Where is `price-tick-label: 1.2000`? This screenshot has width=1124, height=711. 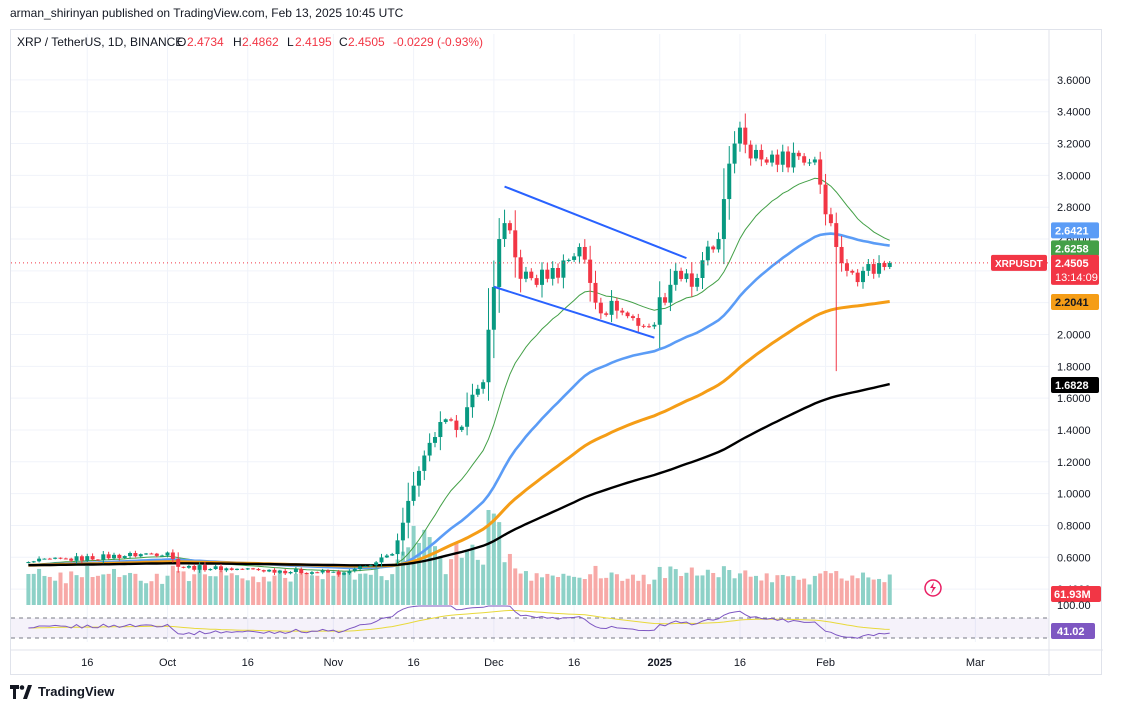 price-tick-label: 1.2000 is located at coordinates (1074, 463).